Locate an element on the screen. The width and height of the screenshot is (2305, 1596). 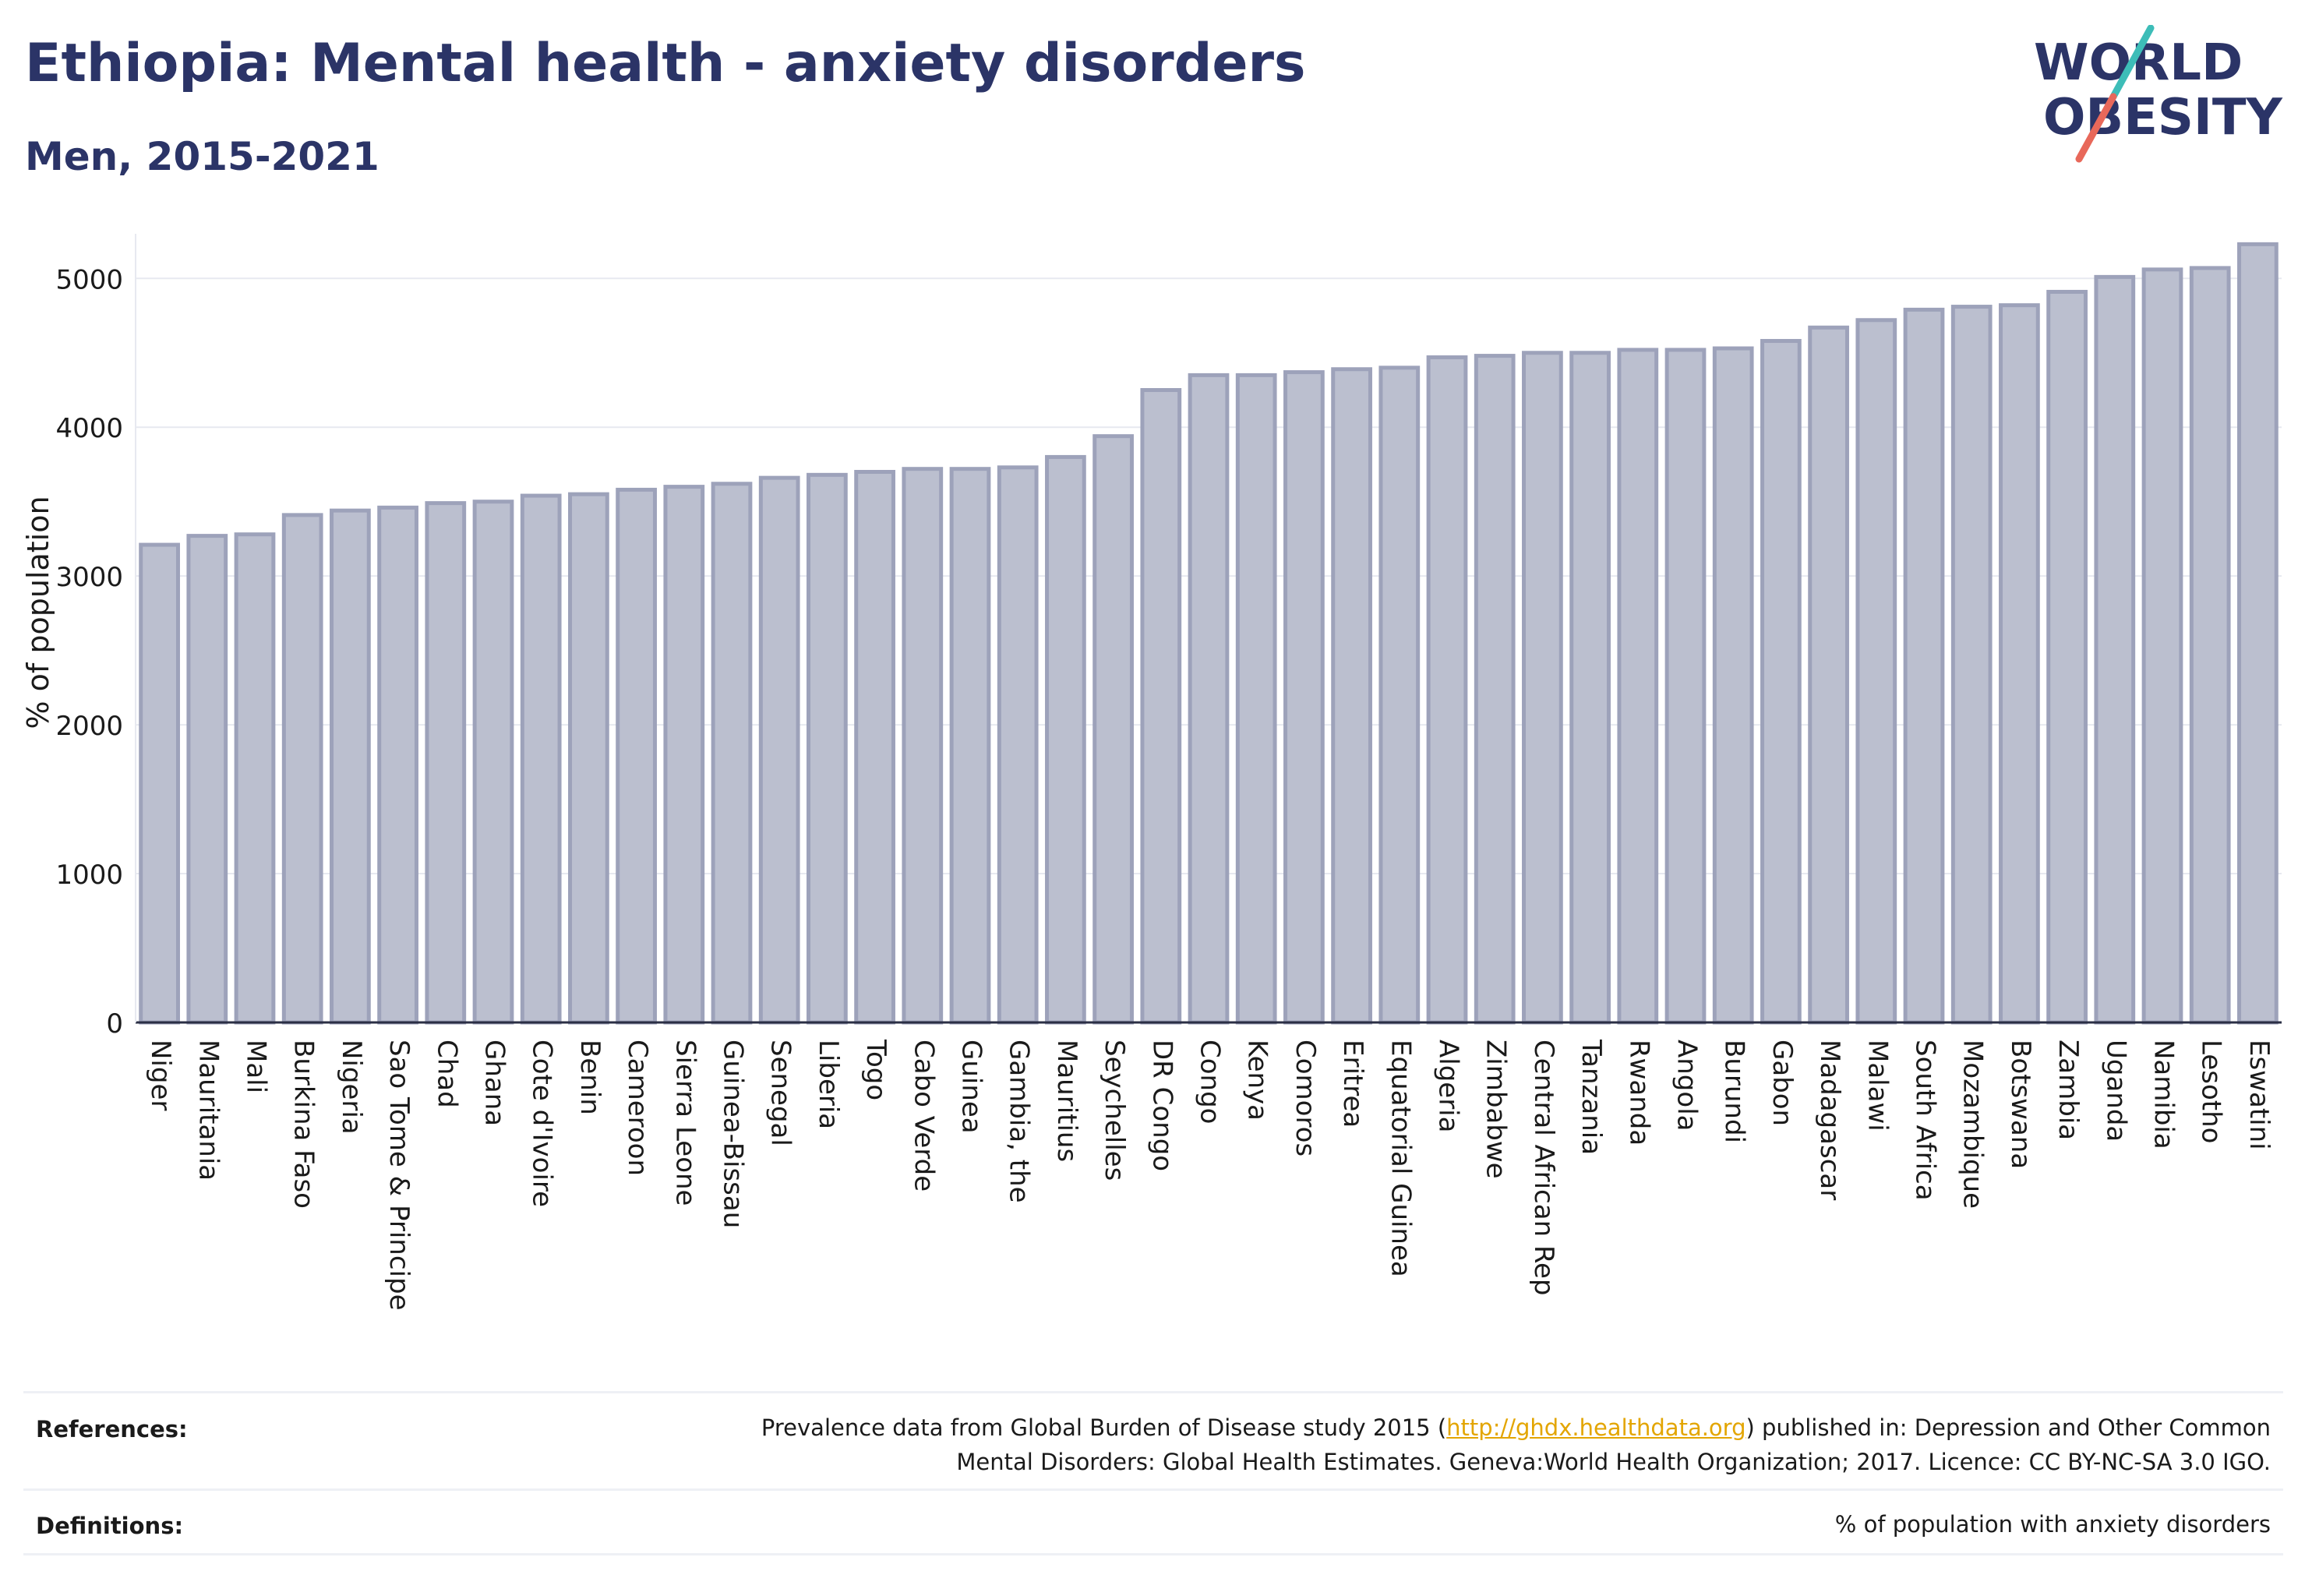
x-tick-label: South Africa is located at coordinates (1925, 1120).